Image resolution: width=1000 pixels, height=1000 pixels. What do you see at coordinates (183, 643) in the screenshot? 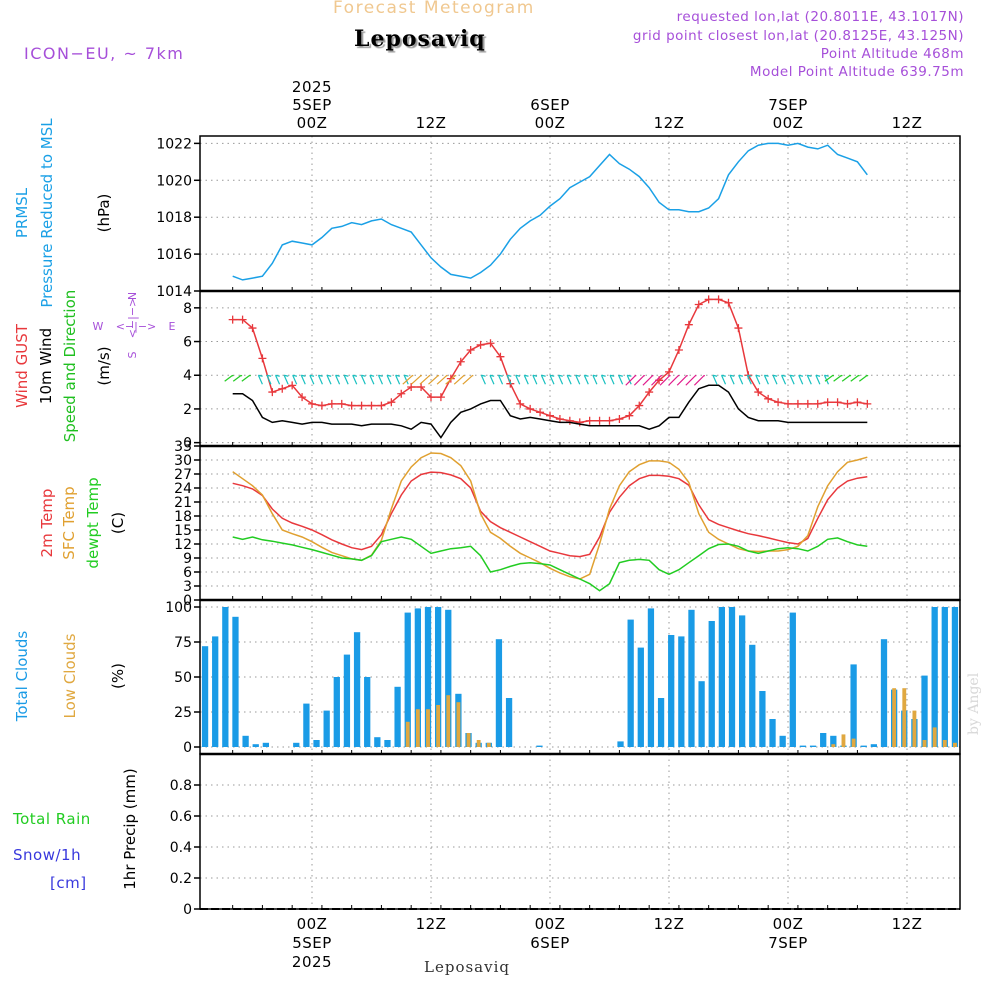
I see `y-tick-label: 75` at bounding box center [183, 643].